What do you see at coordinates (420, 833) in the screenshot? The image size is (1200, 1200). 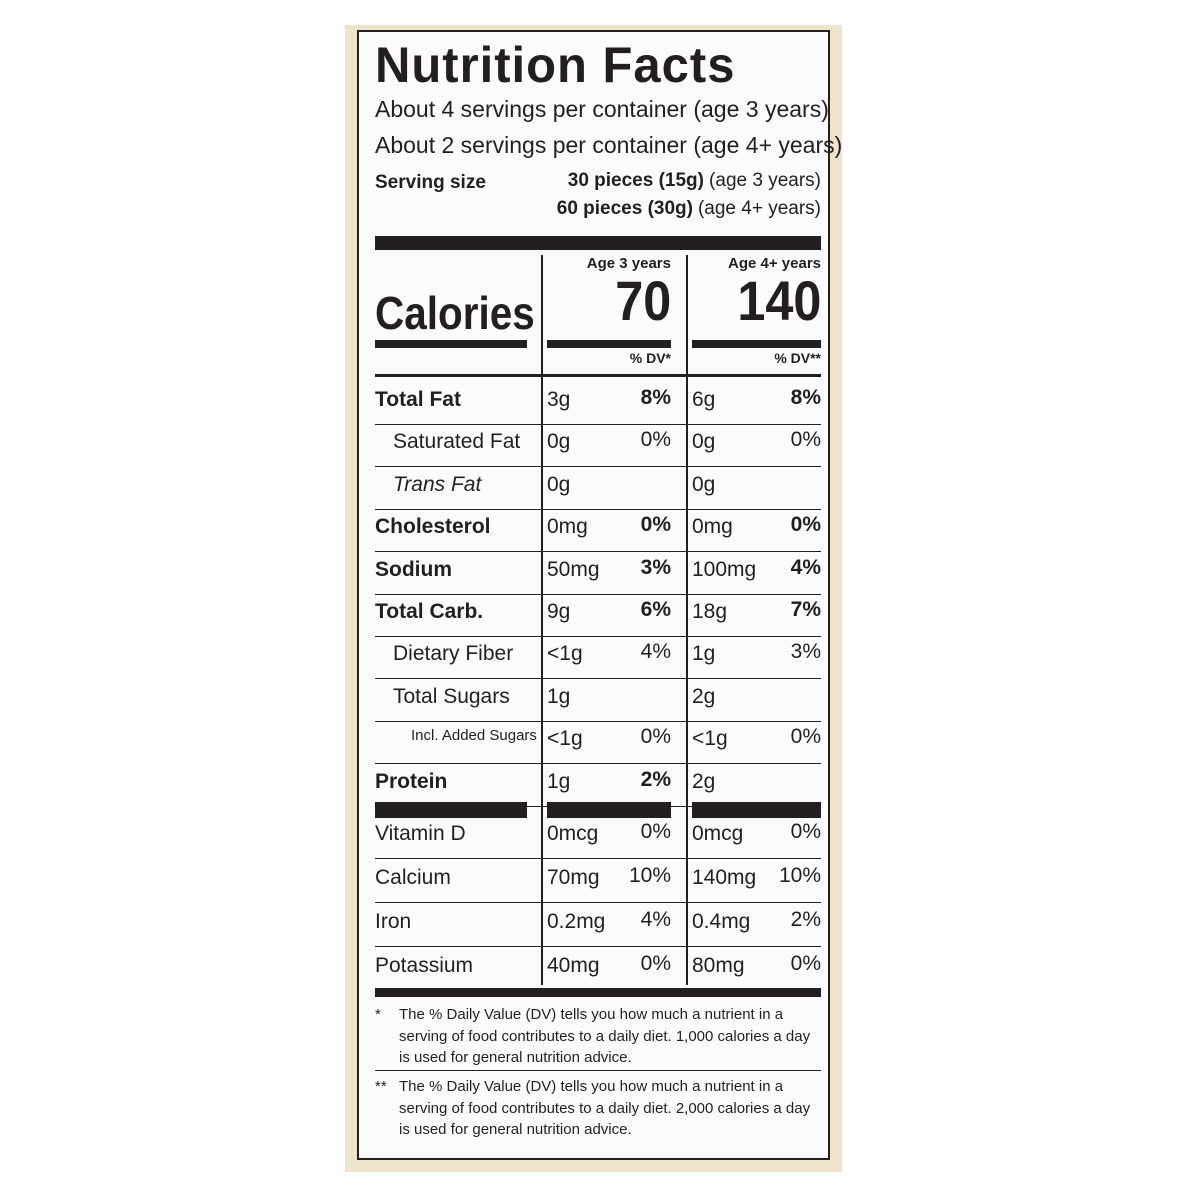 I see `nutrient-name: Vitamin D` at bounding box center [420, 833].